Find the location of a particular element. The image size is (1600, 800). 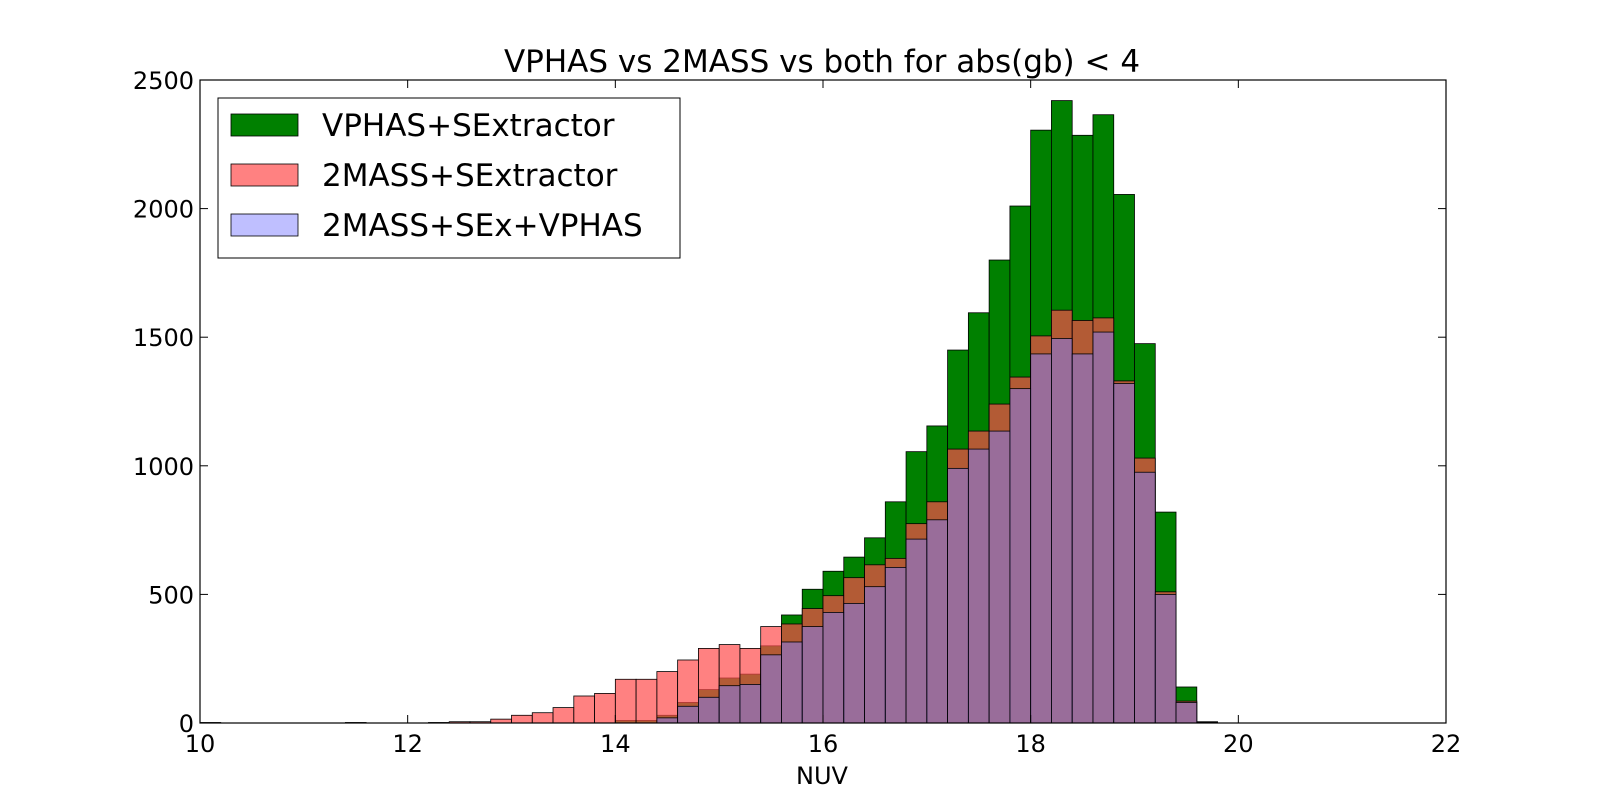

x-tick-label: 18 is located at coordinates (1030, 744).